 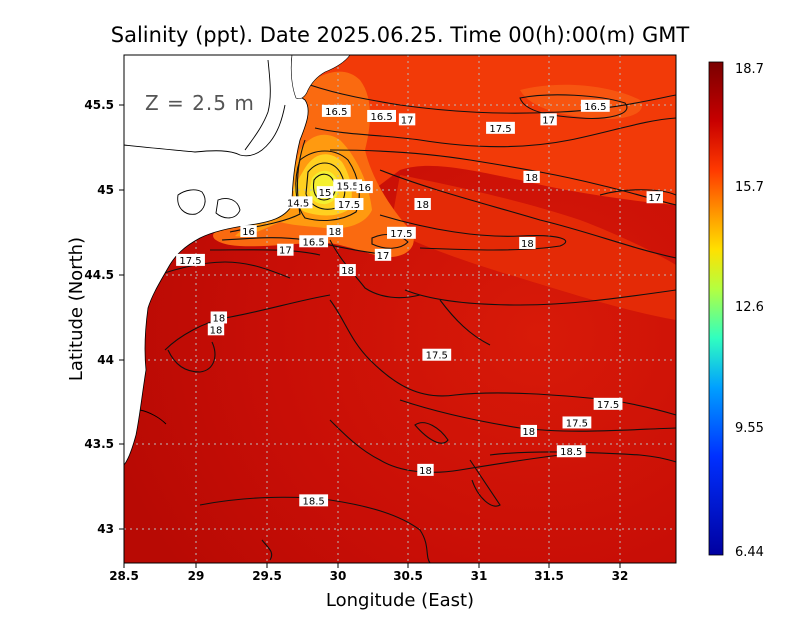 What do you see at coordinates (479, 576) in the screenshot?
I see `x-tick-label: 31` at bounding box center [479, 576].